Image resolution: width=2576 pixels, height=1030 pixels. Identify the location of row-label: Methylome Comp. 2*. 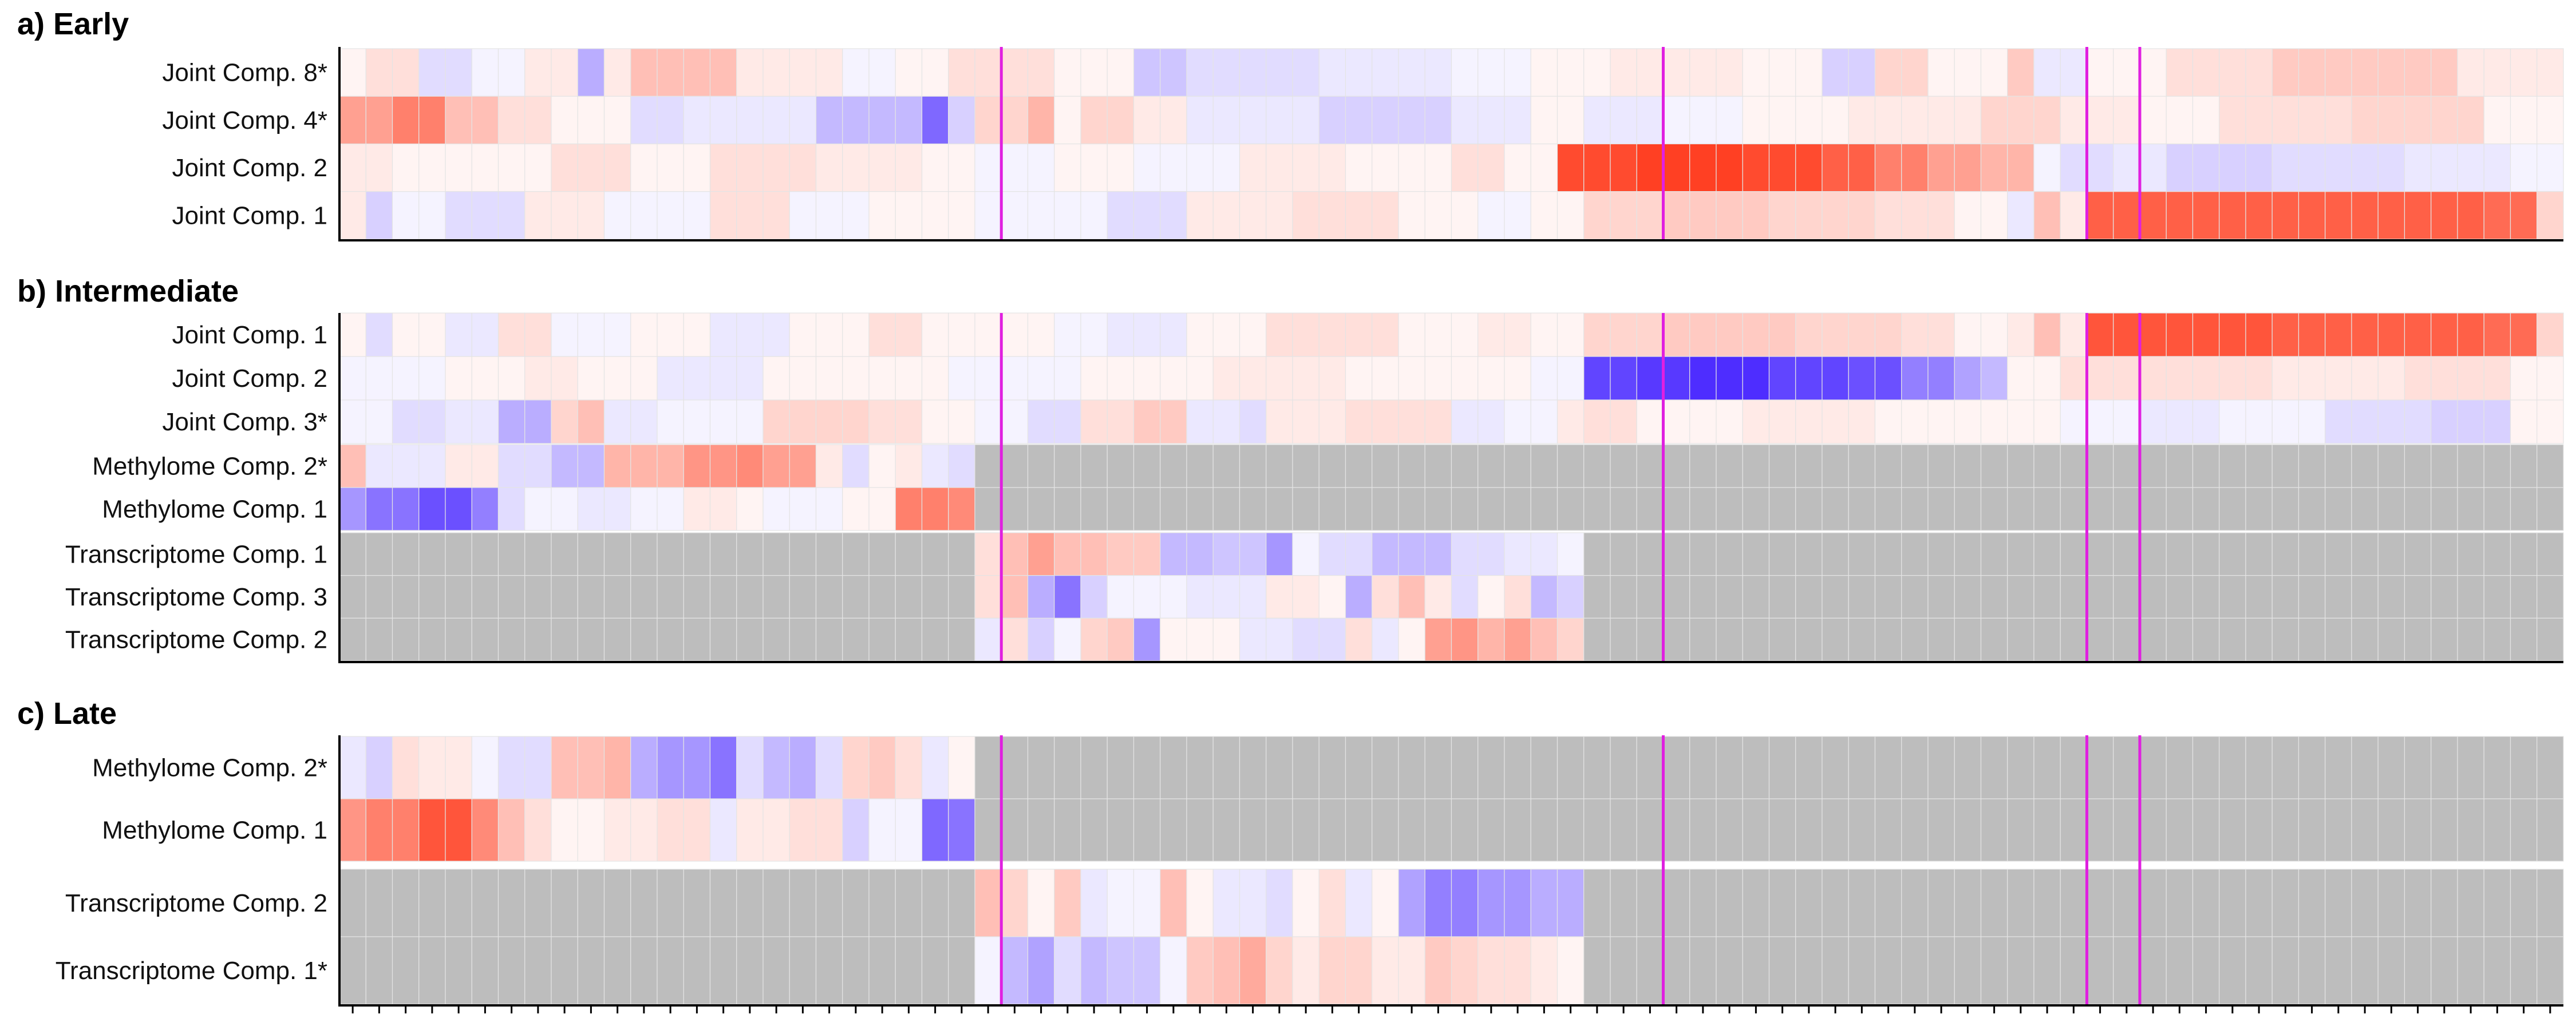
(209, 467).